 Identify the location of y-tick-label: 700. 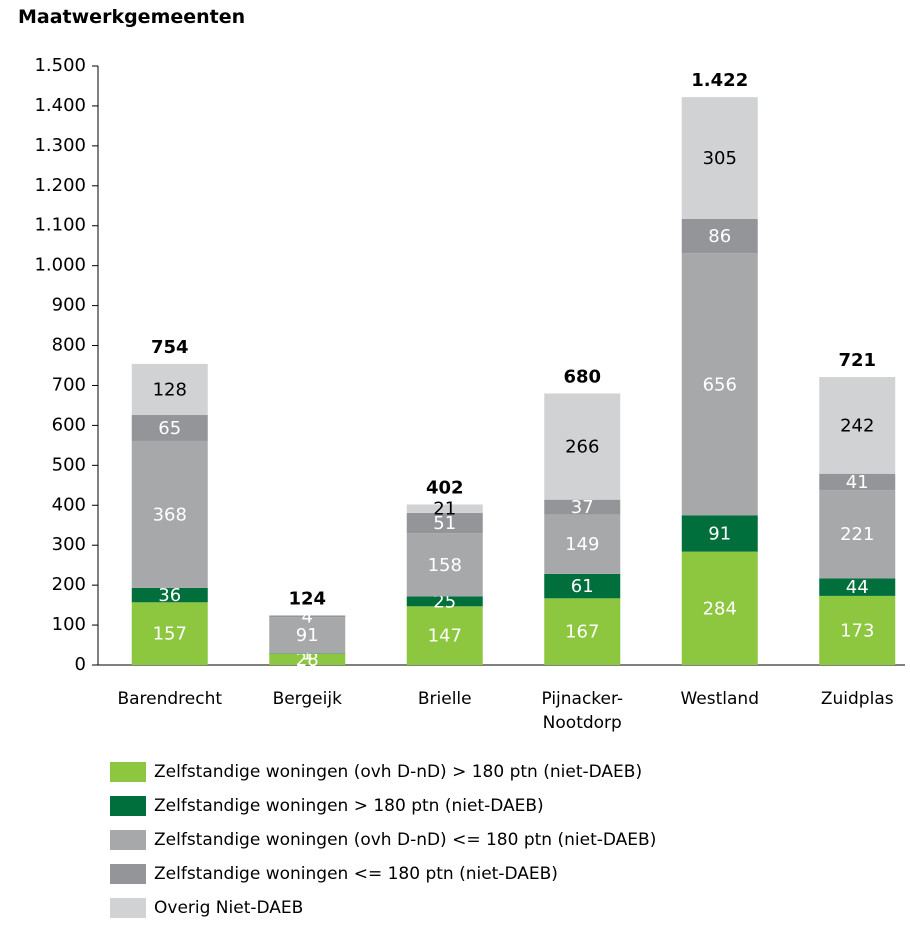
(69, 384).